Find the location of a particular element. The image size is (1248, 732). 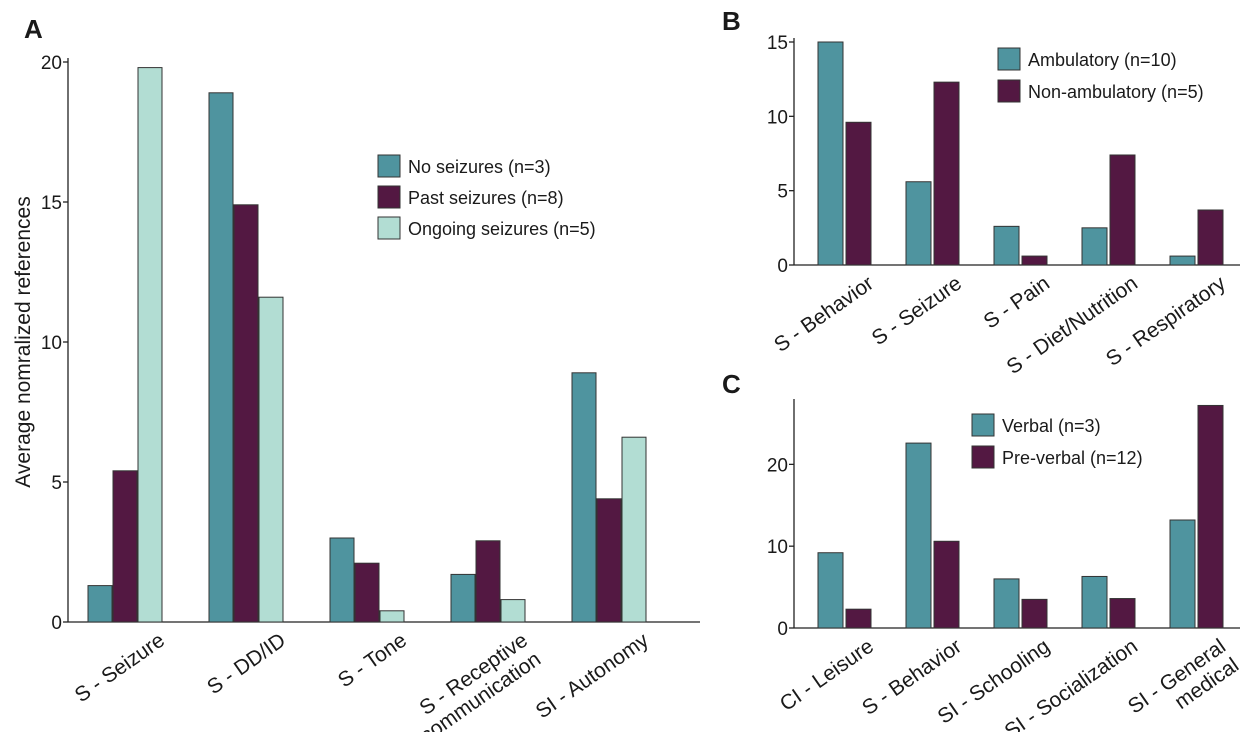

x-category-label-line: SI - Autonomy is located at coordinates (593, 675).